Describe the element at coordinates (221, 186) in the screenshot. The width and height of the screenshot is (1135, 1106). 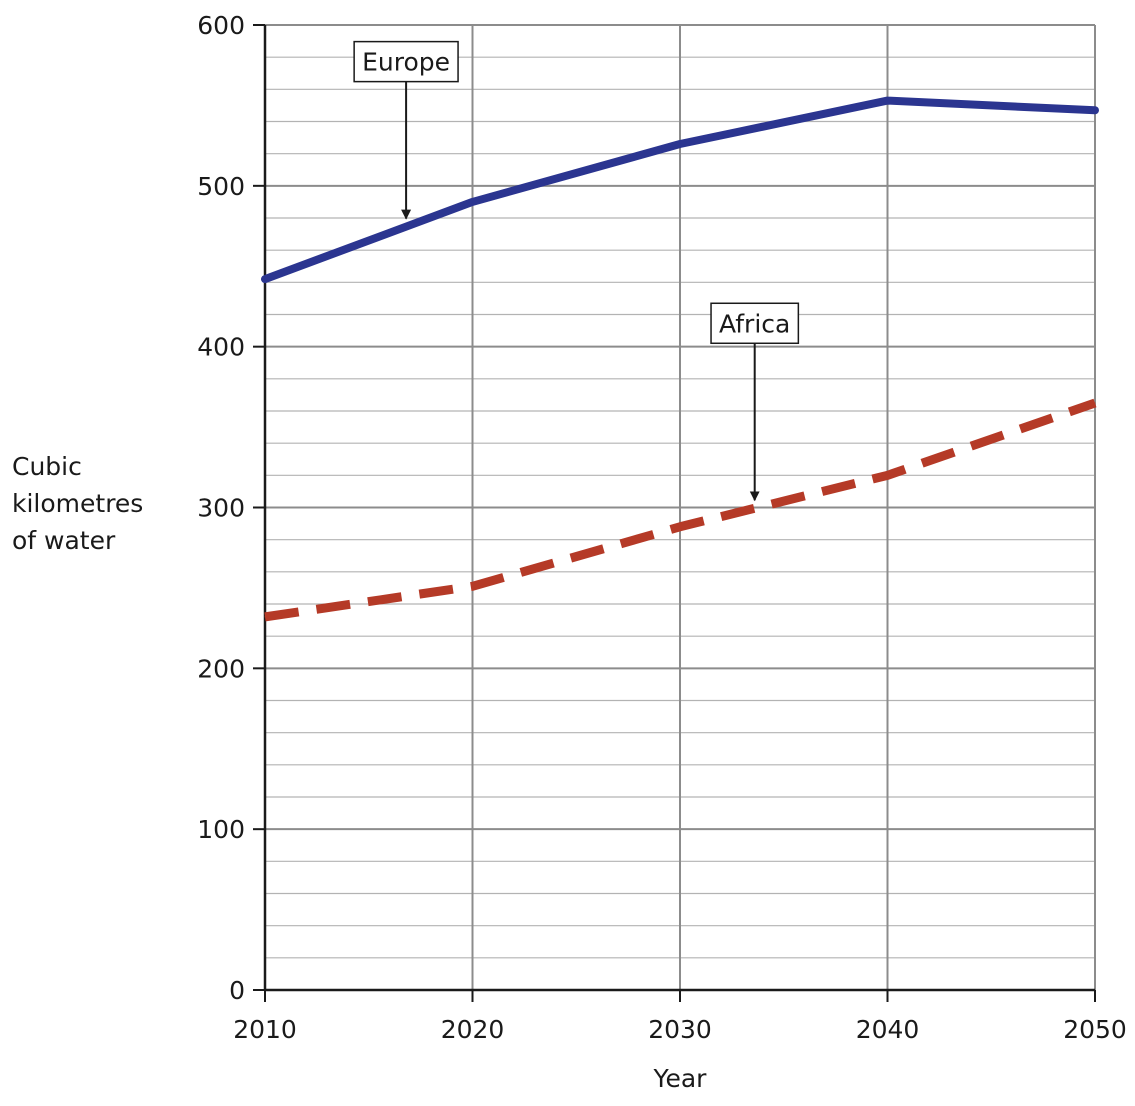
I see `y-tick-label: 500` at that location.